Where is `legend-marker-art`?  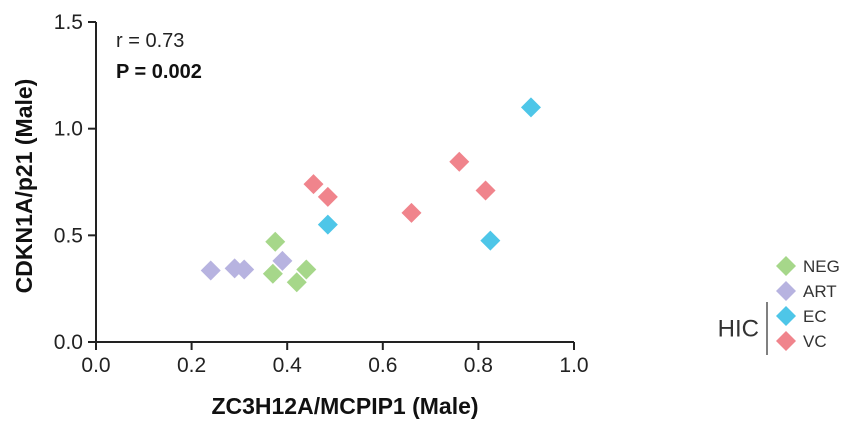 legend-marker-art is located at coordinates (786, 291).